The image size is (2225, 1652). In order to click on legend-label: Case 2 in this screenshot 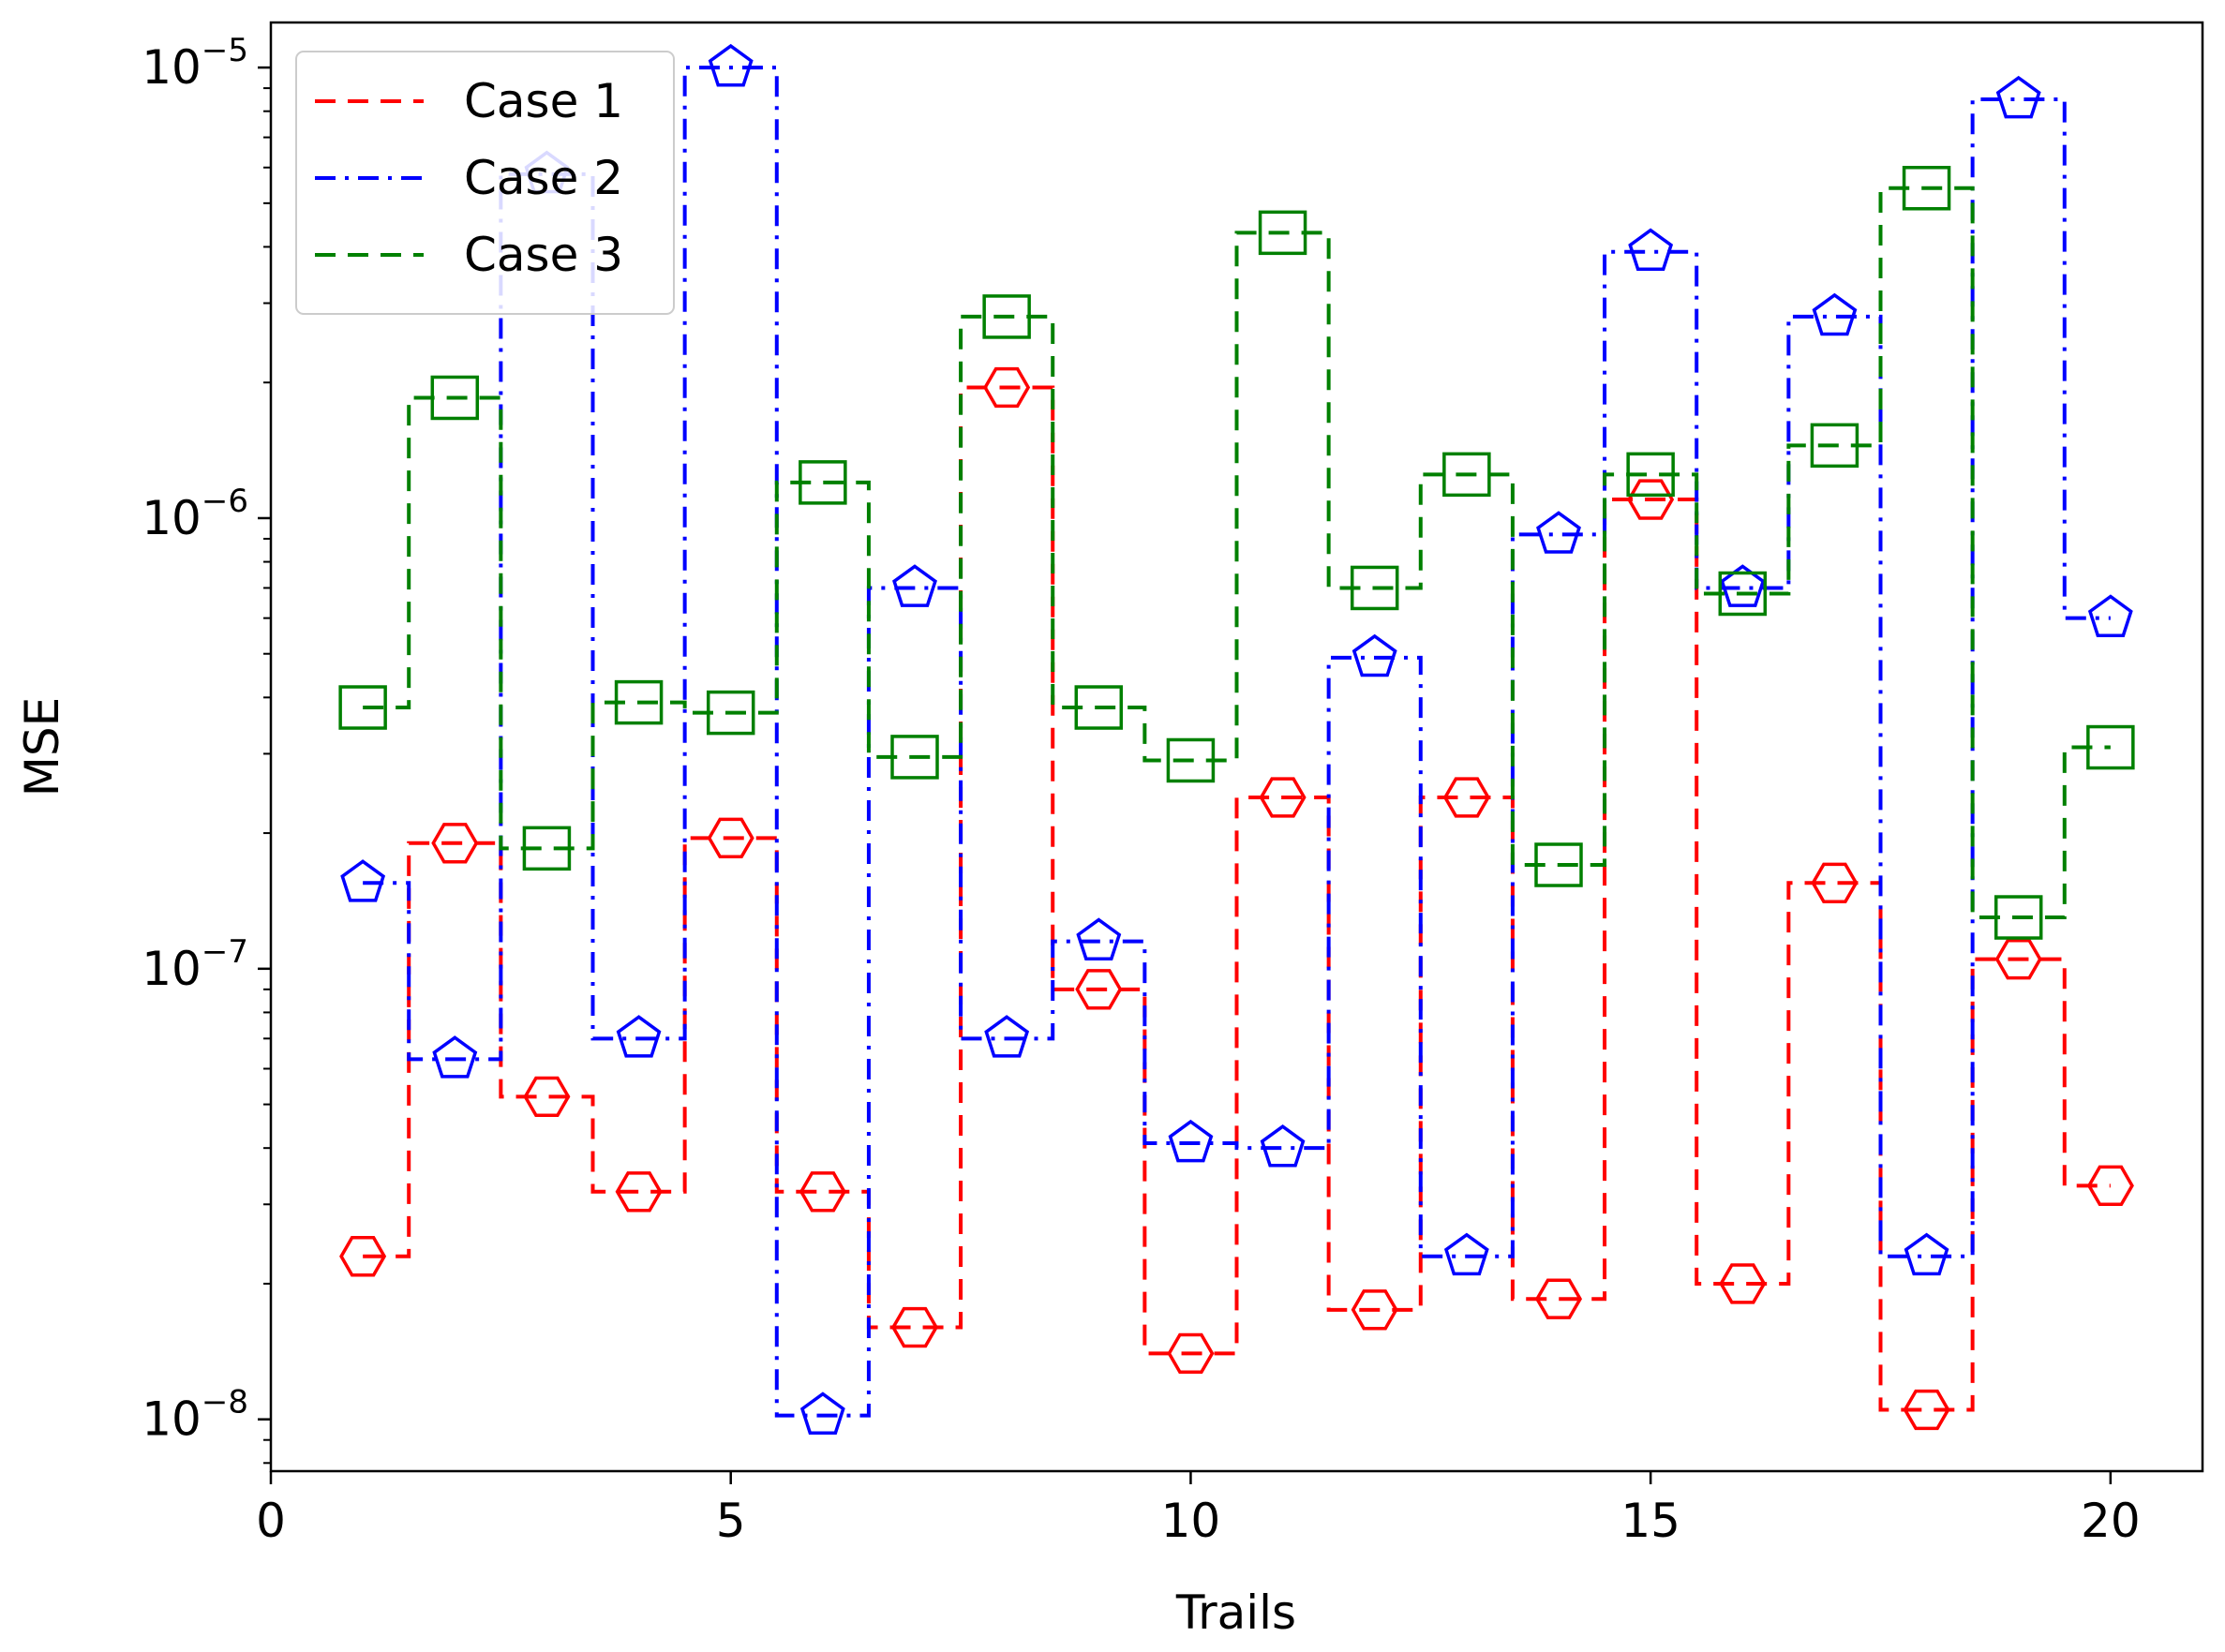, I will do `click(544, 178)`.